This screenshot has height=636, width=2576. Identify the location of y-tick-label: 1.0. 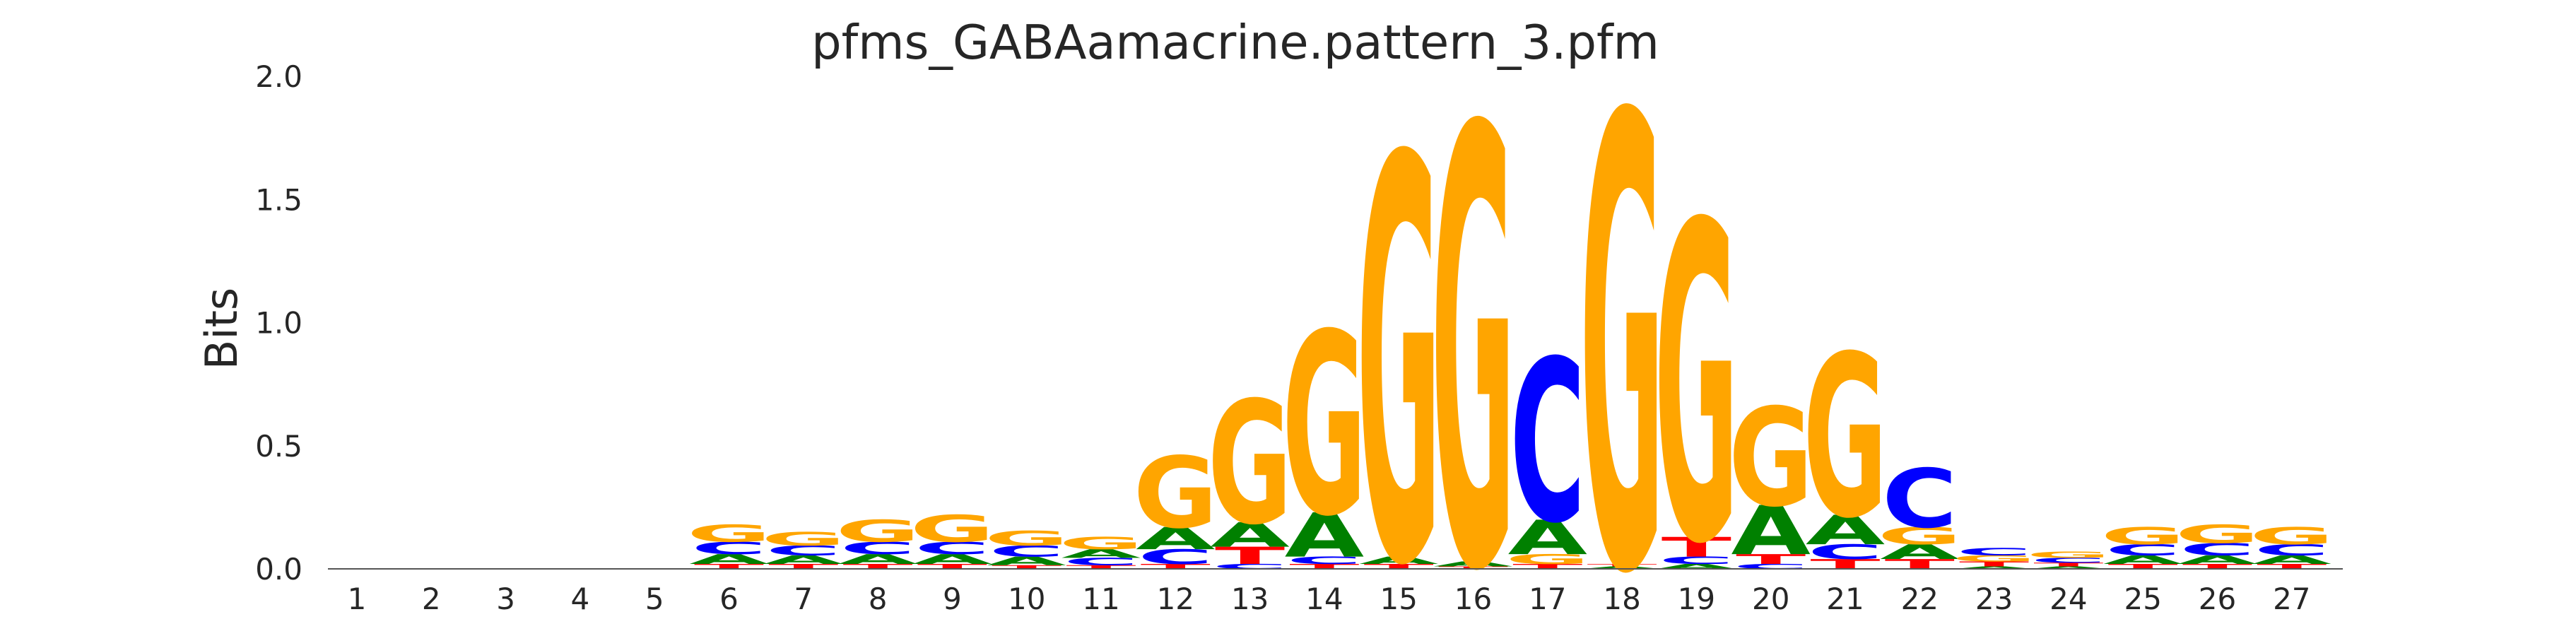
(278, 323).